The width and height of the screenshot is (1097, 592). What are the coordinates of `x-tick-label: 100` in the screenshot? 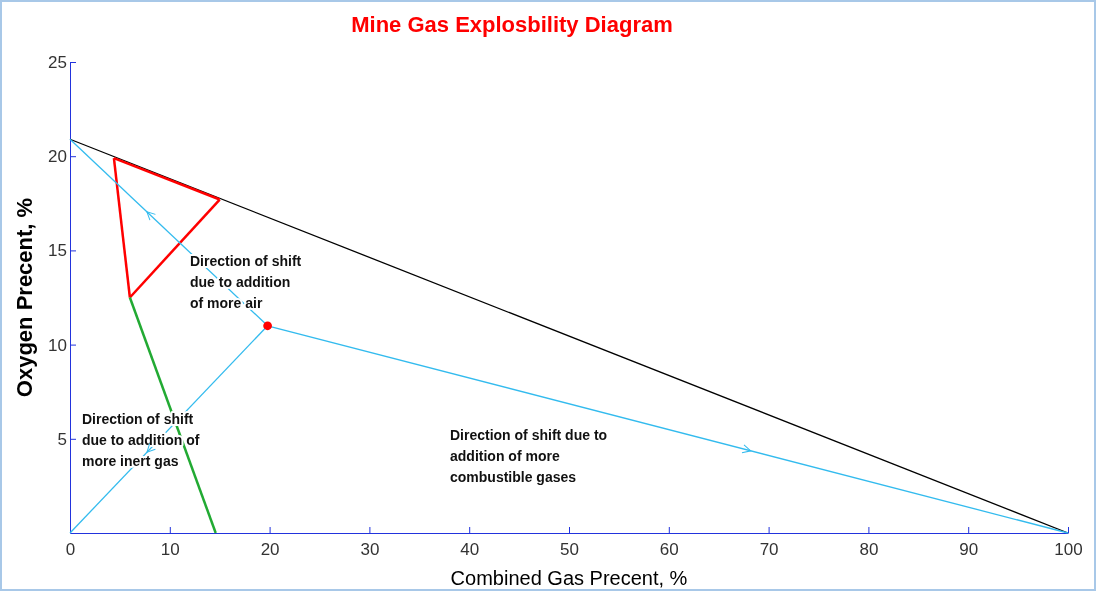 It's located at (1068, 549).